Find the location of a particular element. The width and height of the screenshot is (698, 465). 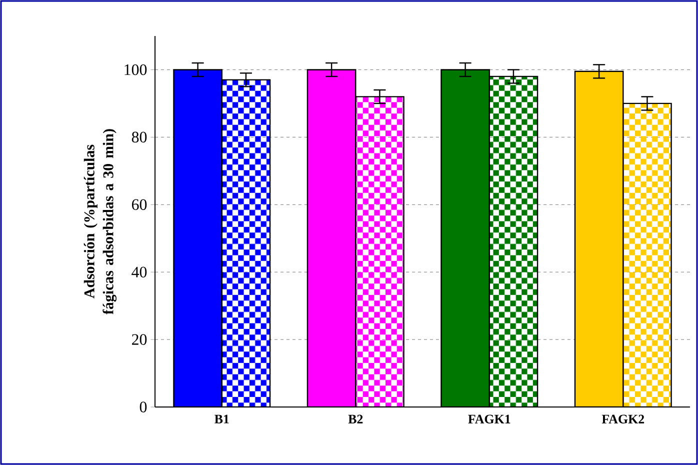

x-tick-label: B1 is located at coordinates (221, 419).